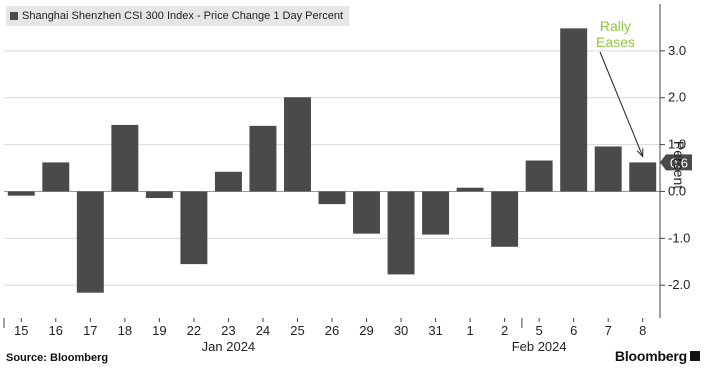 This screenshot has width=706, height=369. I want to click on x-tick-label: 17, so click(90, 330).